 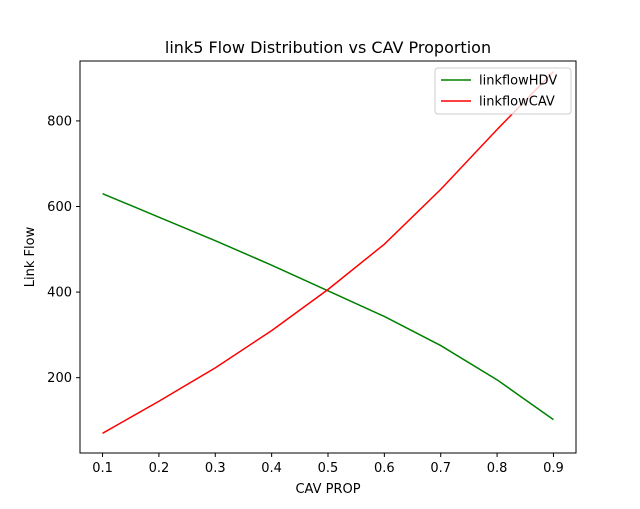 What do you see at coordinates (328, 468) in the screenshot?
I see `x-tick-label: 0.5` at bounding box center [328, 468].